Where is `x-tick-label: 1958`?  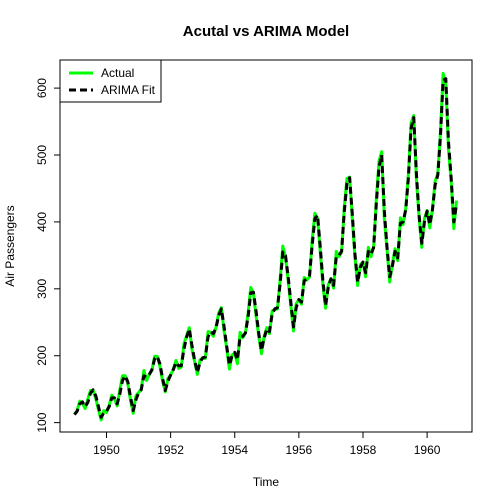
x-tick-label: 1958 is located at coordinates (363, 450).